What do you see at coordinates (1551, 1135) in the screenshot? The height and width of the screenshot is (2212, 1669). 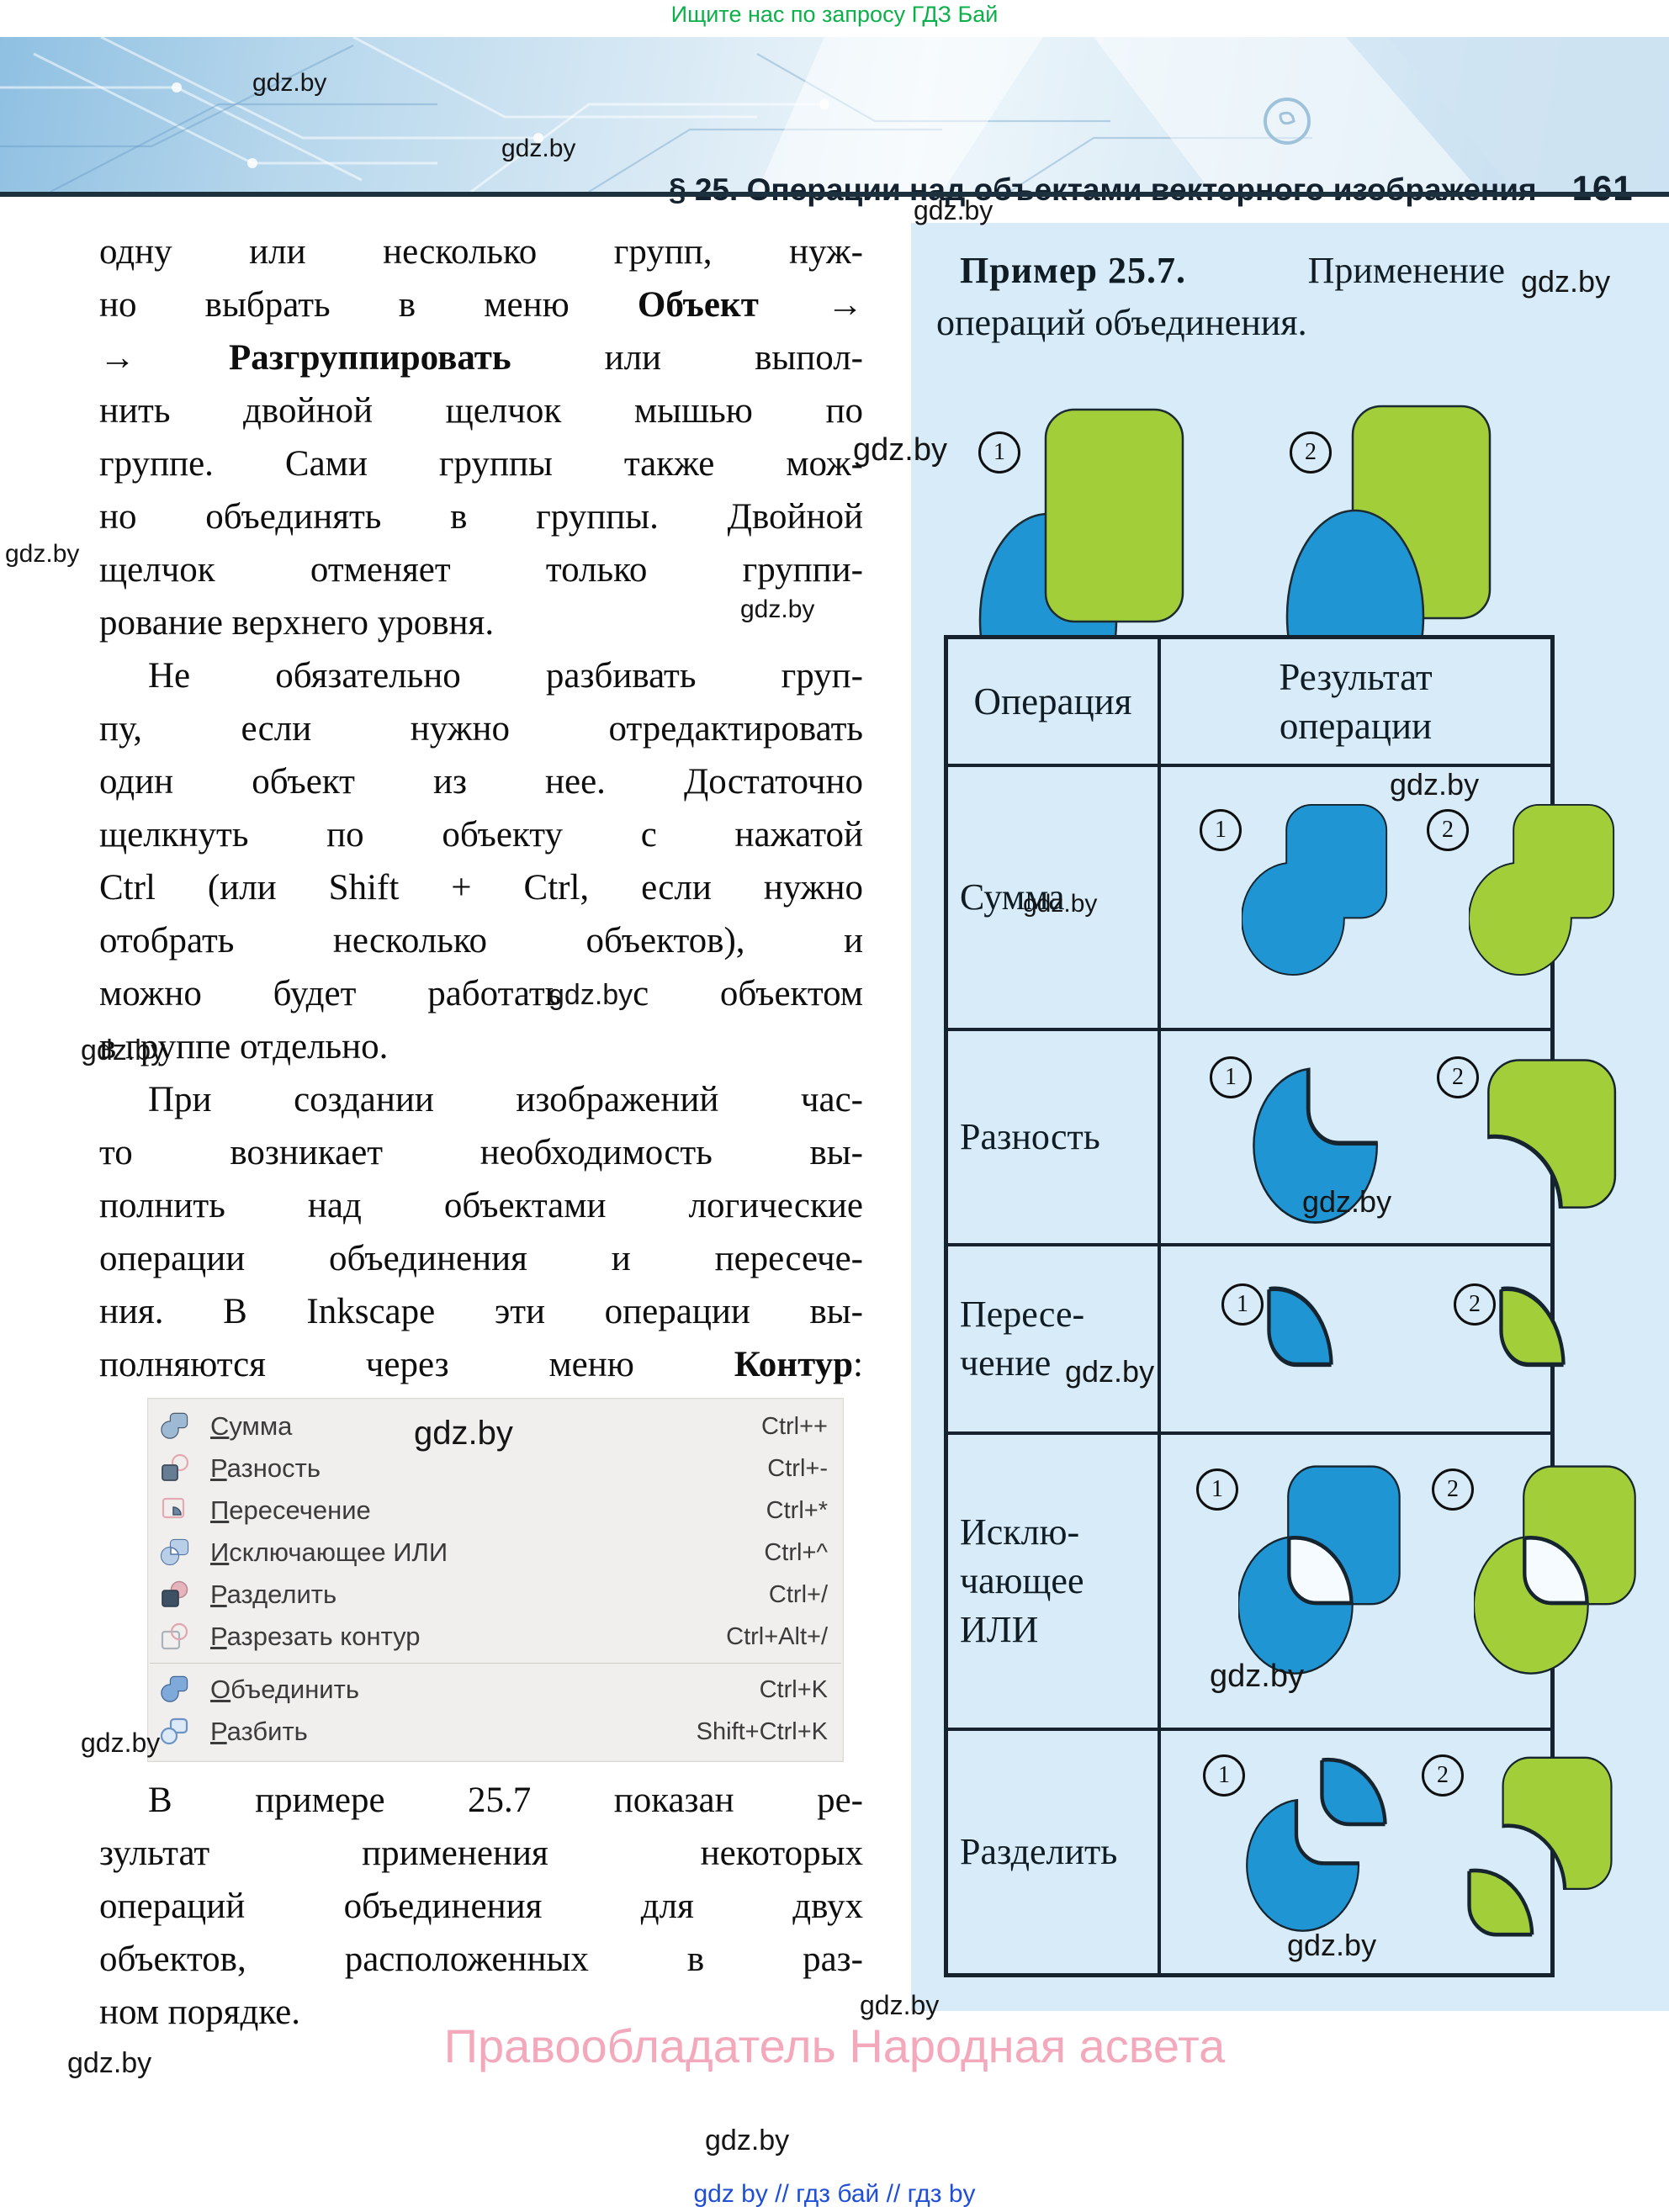 I see `difference-result-green` at bounding box center [1551, 1135].